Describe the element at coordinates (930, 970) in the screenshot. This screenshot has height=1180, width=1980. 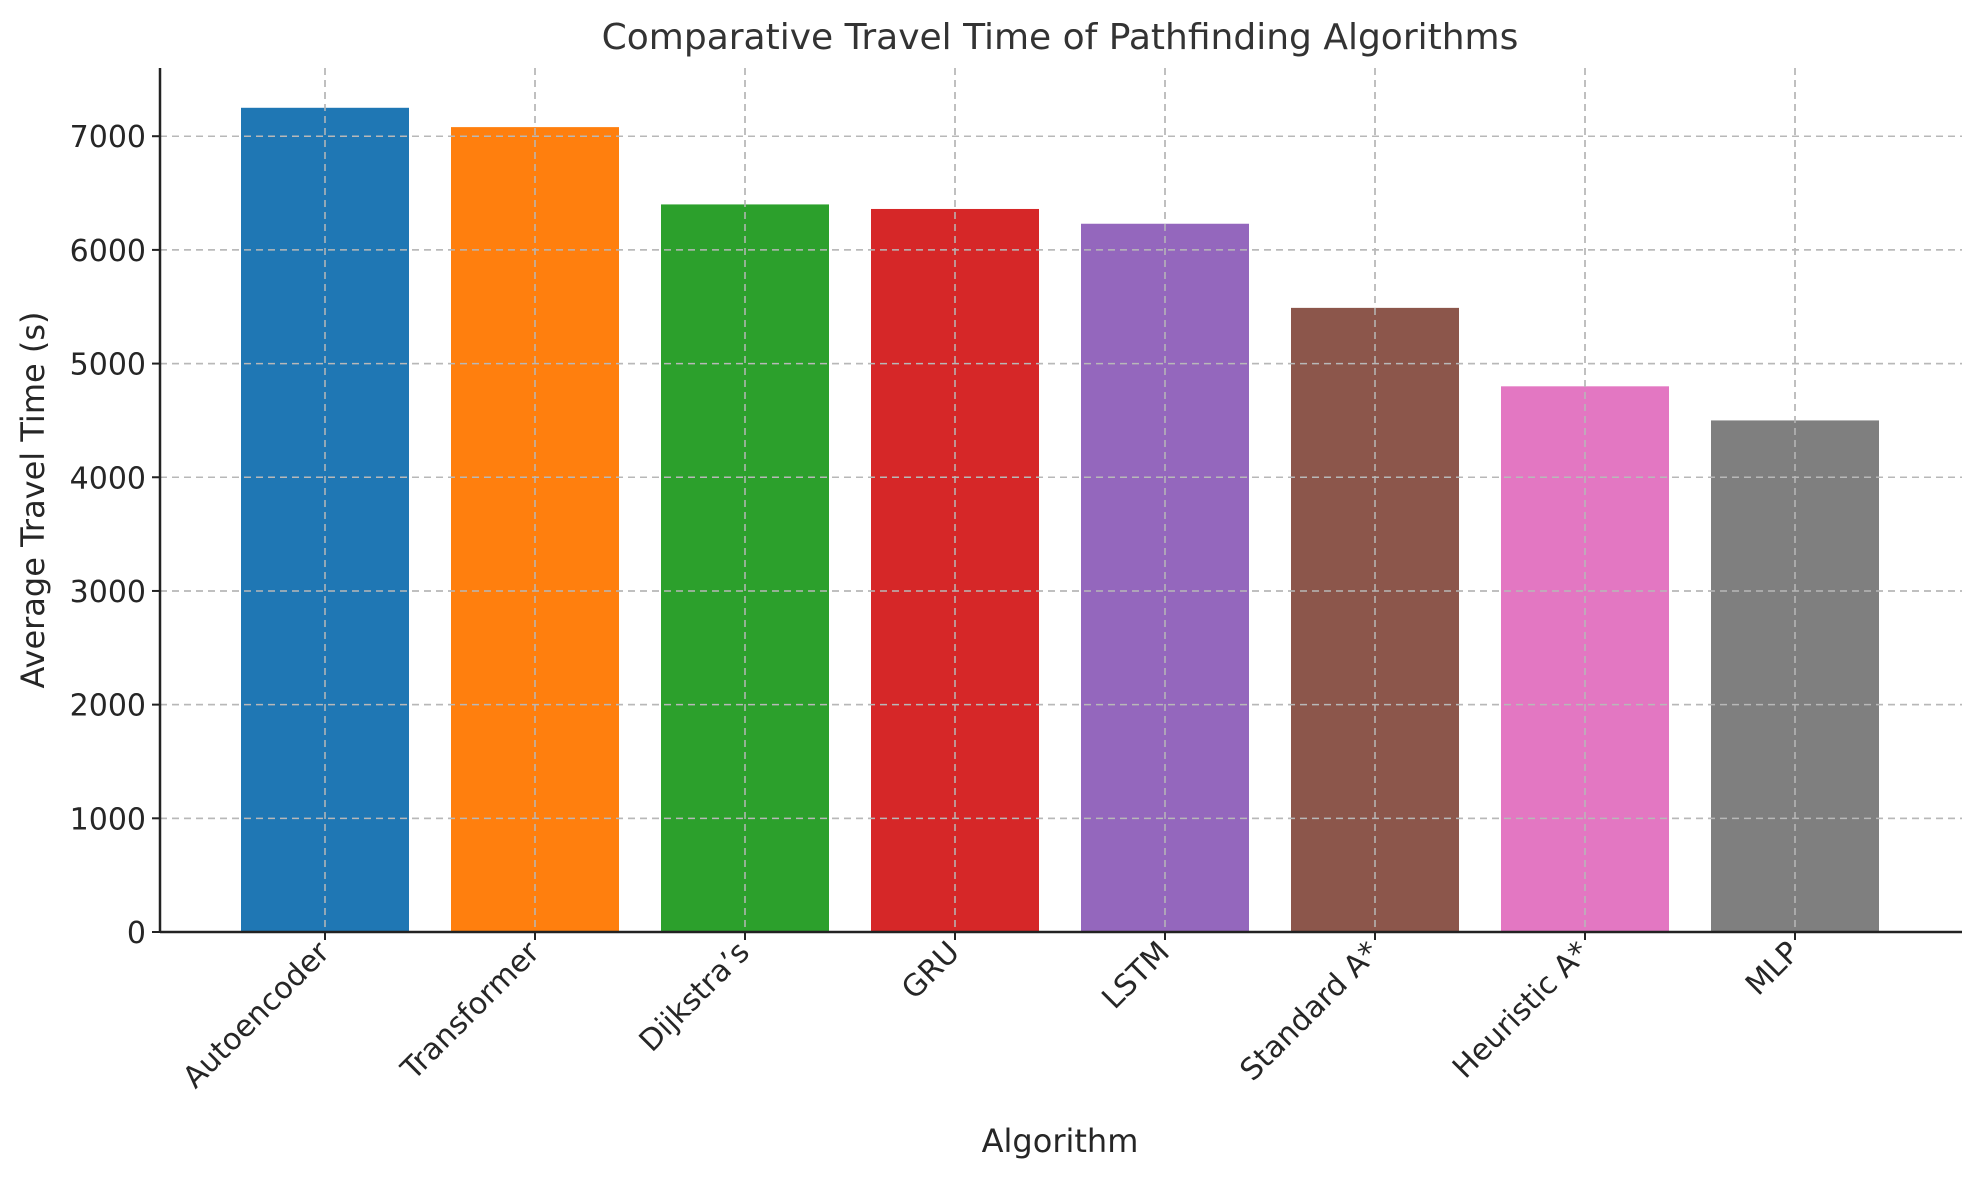
I see `x-tick-label: GRU` at that location.